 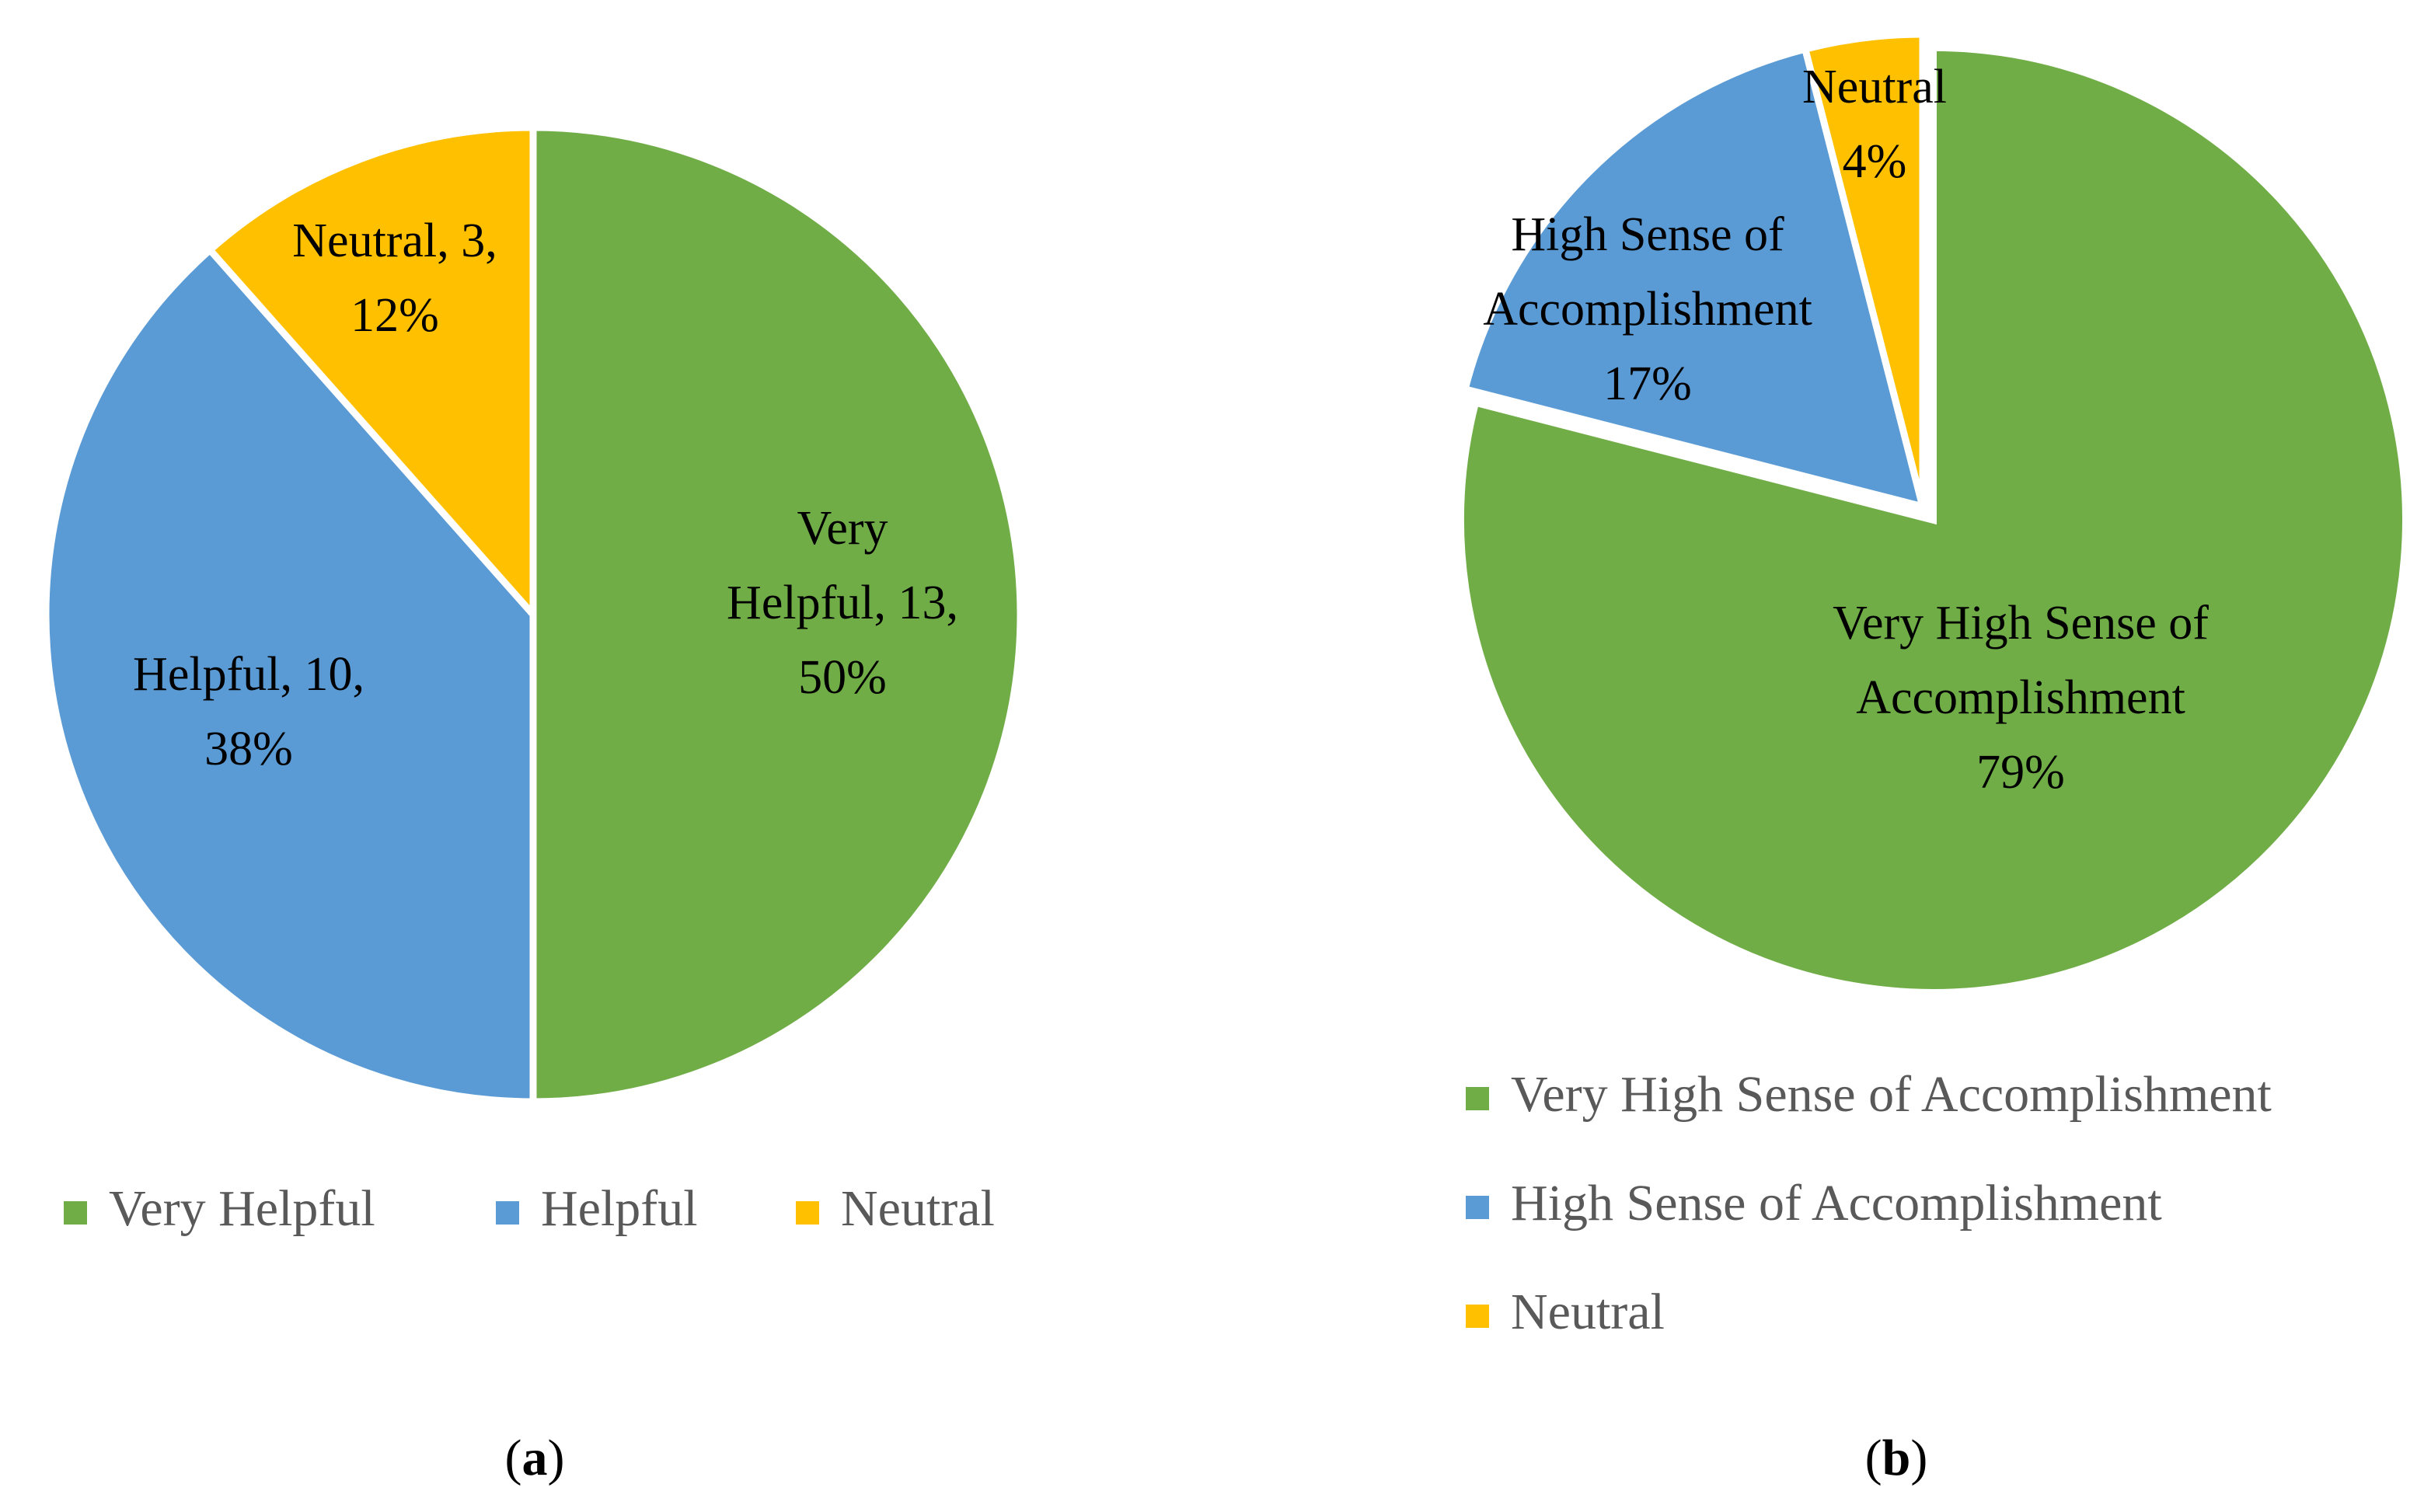 I want to click on chart-b-data-label-very-high-sense-of-accomplishment: Very High Sense of Accomplishment 79%, so click(x=2021, y=698).